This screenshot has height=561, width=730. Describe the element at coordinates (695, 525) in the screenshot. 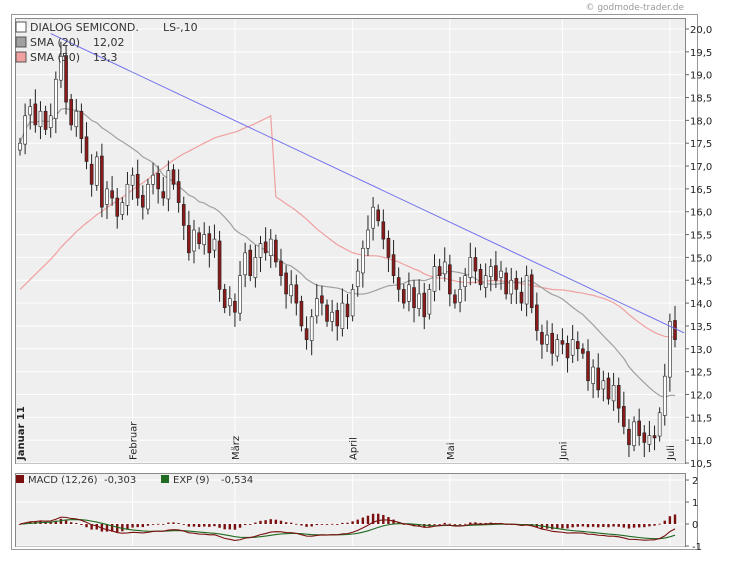

I see `macd-y-tick-label: 0` at that location.